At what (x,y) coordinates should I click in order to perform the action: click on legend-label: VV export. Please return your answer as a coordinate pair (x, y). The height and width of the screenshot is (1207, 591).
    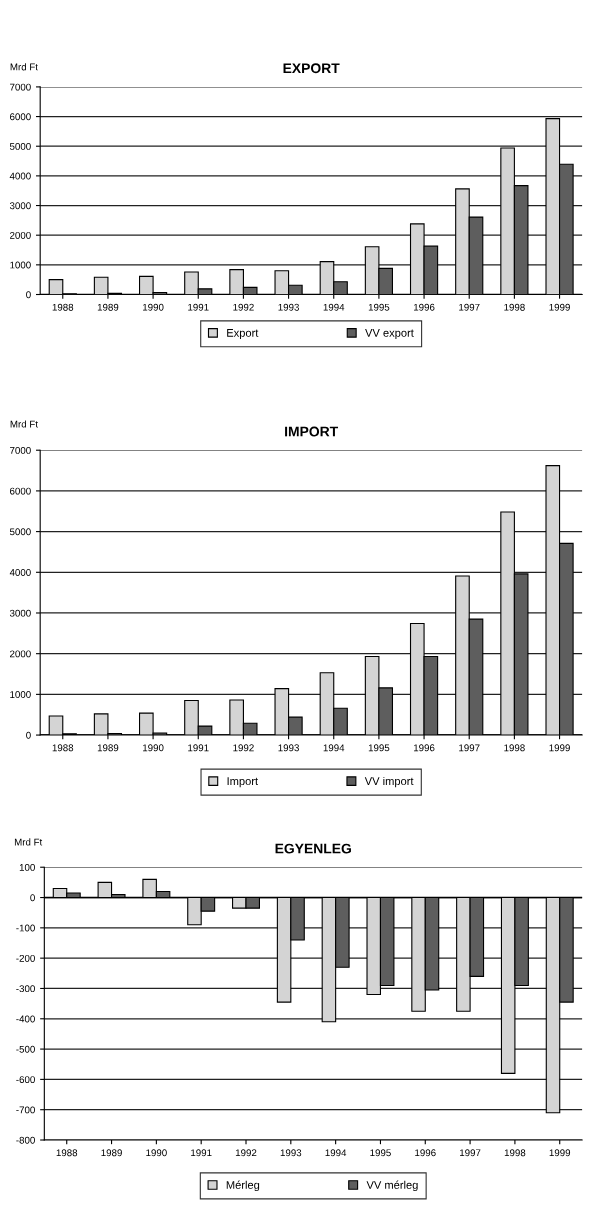
    Looking at the image, I should click on (389, 334).